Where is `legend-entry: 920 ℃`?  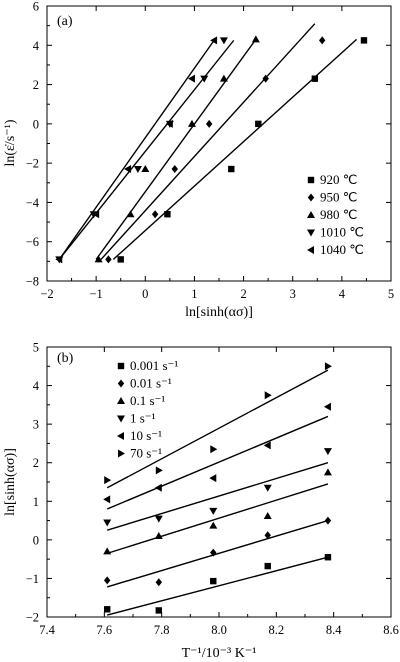
legend-entry: 920 ℃ is located at coordinates (338, 179).